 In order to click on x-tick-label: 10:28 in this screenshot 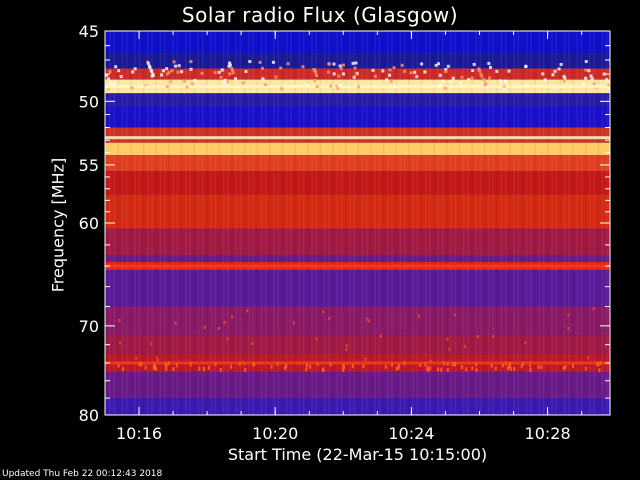, I will do `click(548, 433)`.